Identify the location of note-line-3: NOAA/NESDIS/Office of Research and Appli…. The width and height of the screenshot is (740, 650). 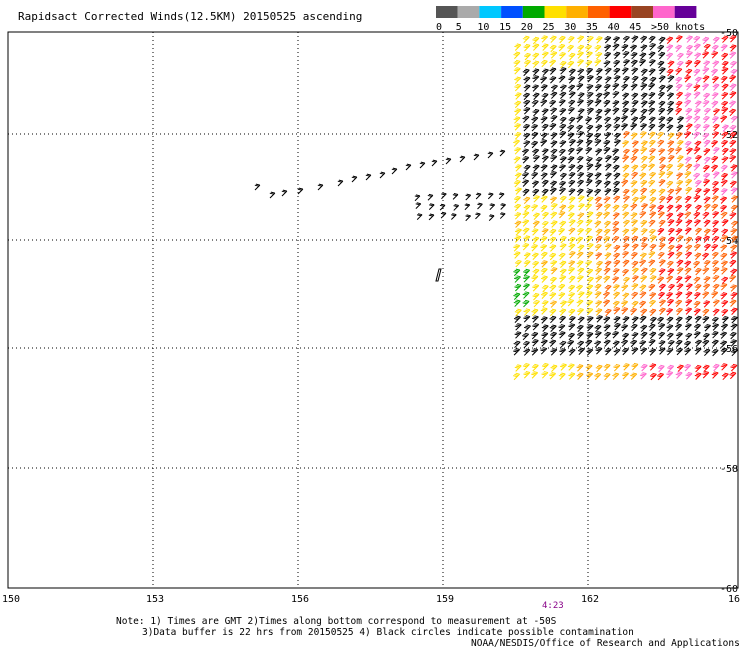
(605, 643).